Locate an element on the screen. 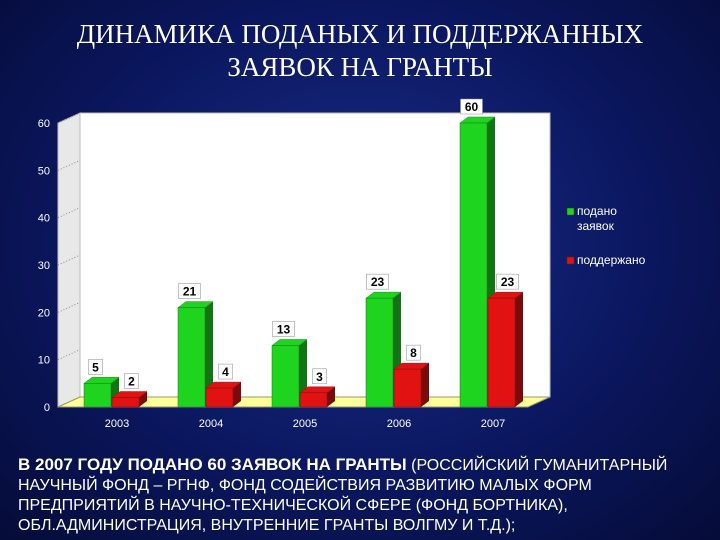 This screenshot has width=720, height=540. legend-label: подано заявок is located at coordinates (597, 218).